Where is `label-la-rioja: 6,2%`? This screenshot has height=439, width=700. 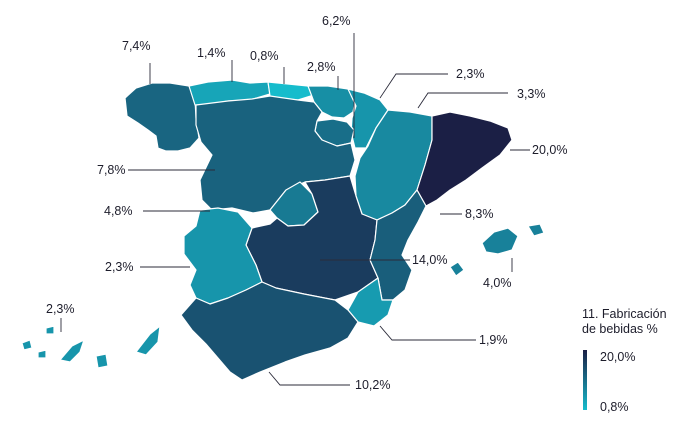 label-la-rioja: 6,2% is located at coordinates (336, 21).